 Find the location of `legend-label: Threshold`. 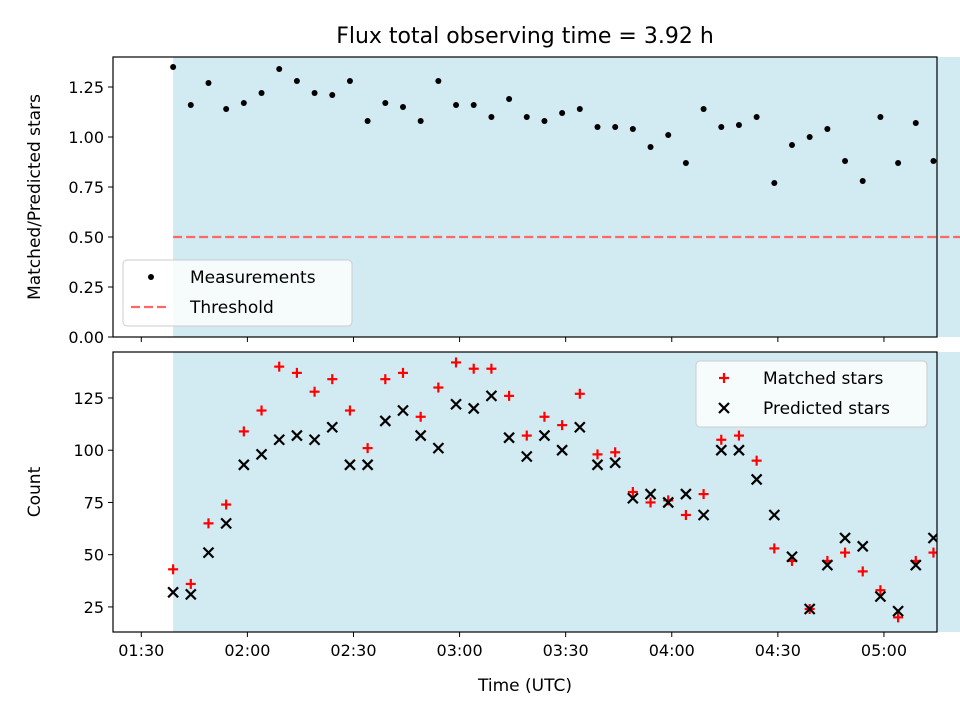

legend-label: Threshold is located at coordinates (231, 308).